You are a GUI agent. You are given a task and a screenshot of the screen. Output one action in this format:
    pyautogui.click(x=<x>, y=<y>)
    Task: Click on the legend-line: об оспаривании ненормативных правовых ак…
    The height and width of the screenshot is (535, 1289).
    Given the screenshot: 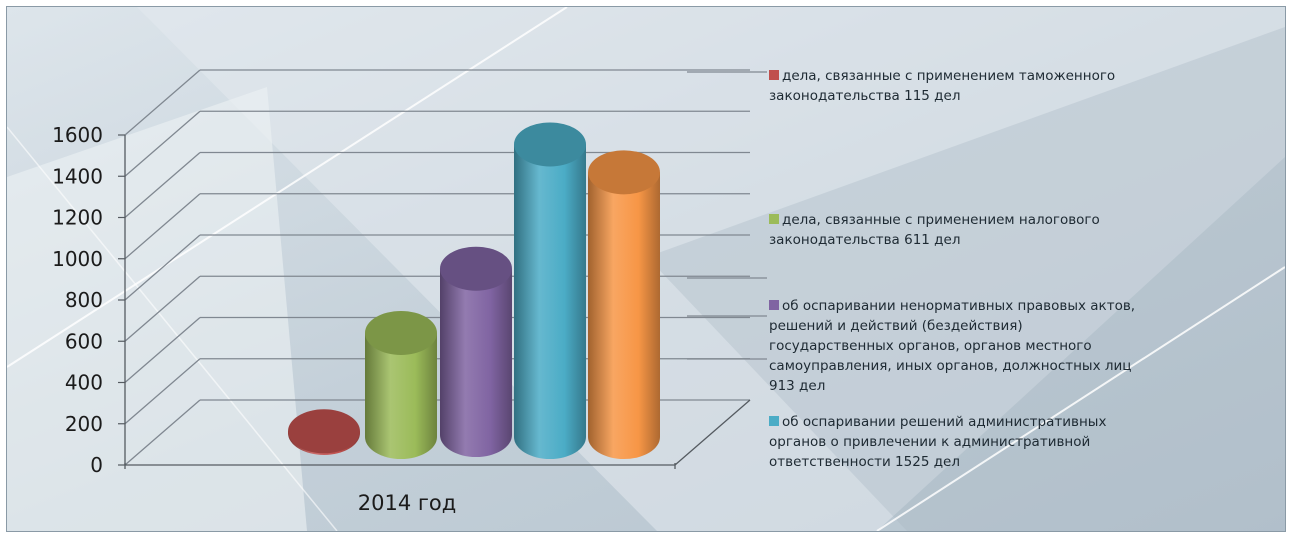 What is the action you would take?
    pyautogui.click(x=959, y=306)
    